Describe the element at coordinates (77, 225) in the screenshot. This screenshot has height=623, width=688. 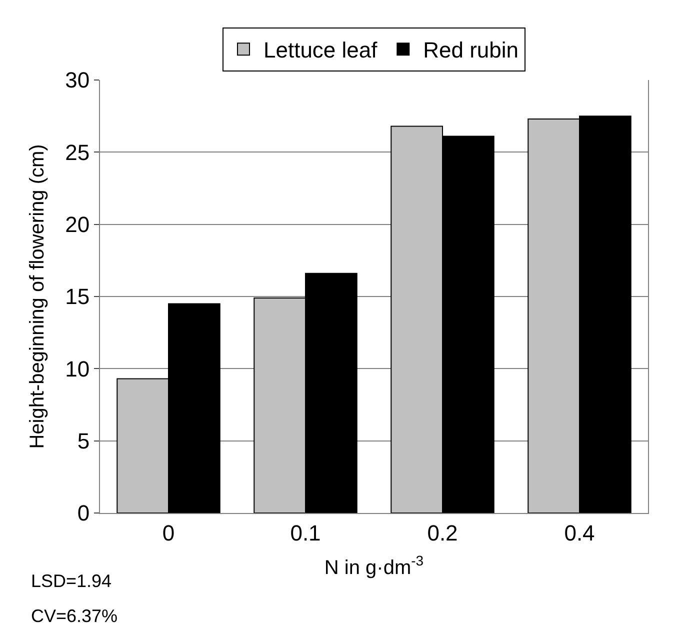
I see `y-tick-label: 20` at that location.